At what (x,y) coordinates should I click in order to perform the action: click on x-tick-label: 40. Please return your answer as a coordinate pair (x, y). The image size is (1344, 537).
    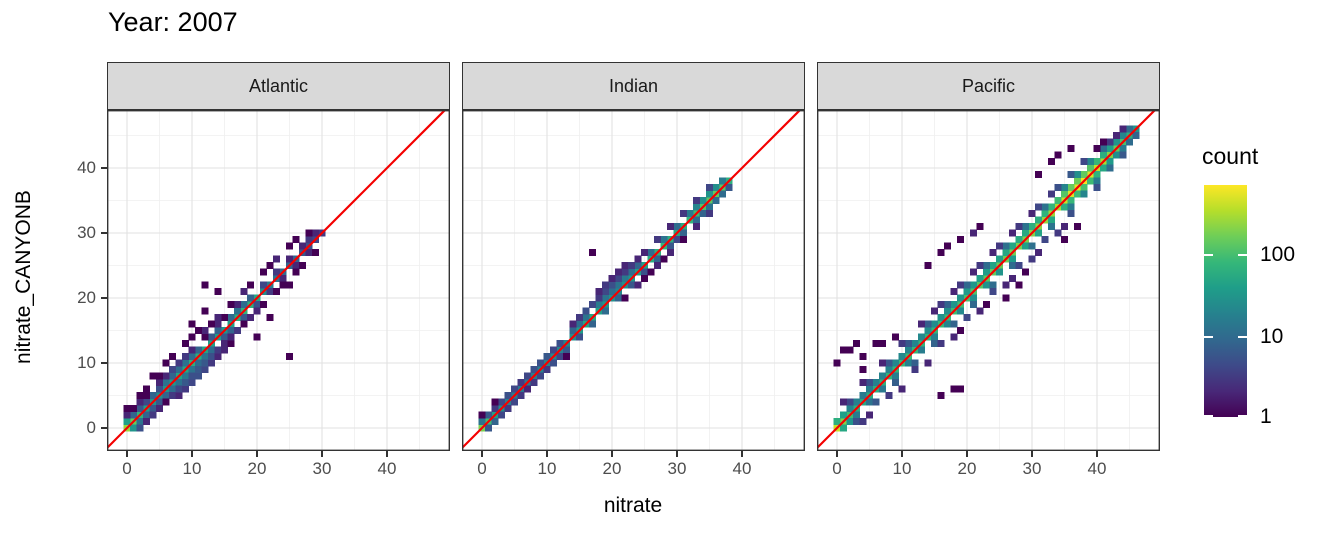
    Looking at the image, I should click on (1097, 468).